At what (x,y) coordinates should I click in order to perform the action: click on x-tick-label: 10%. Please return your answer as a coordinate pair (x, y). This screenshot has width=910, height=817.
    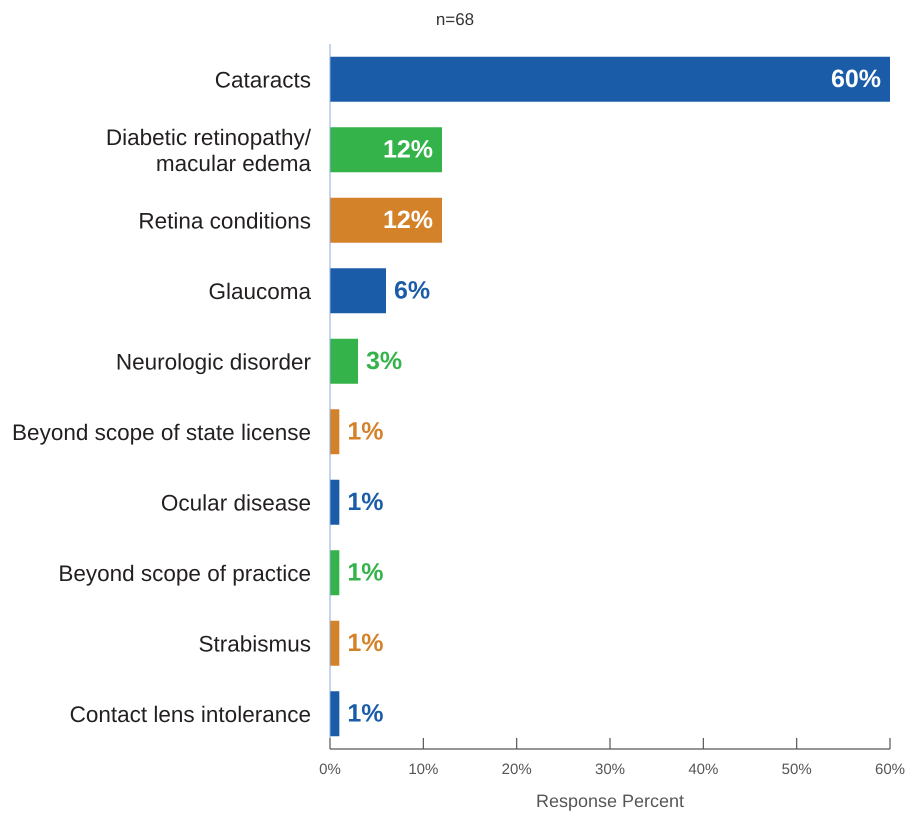
    Looking at the image, I should click on (423, 769).